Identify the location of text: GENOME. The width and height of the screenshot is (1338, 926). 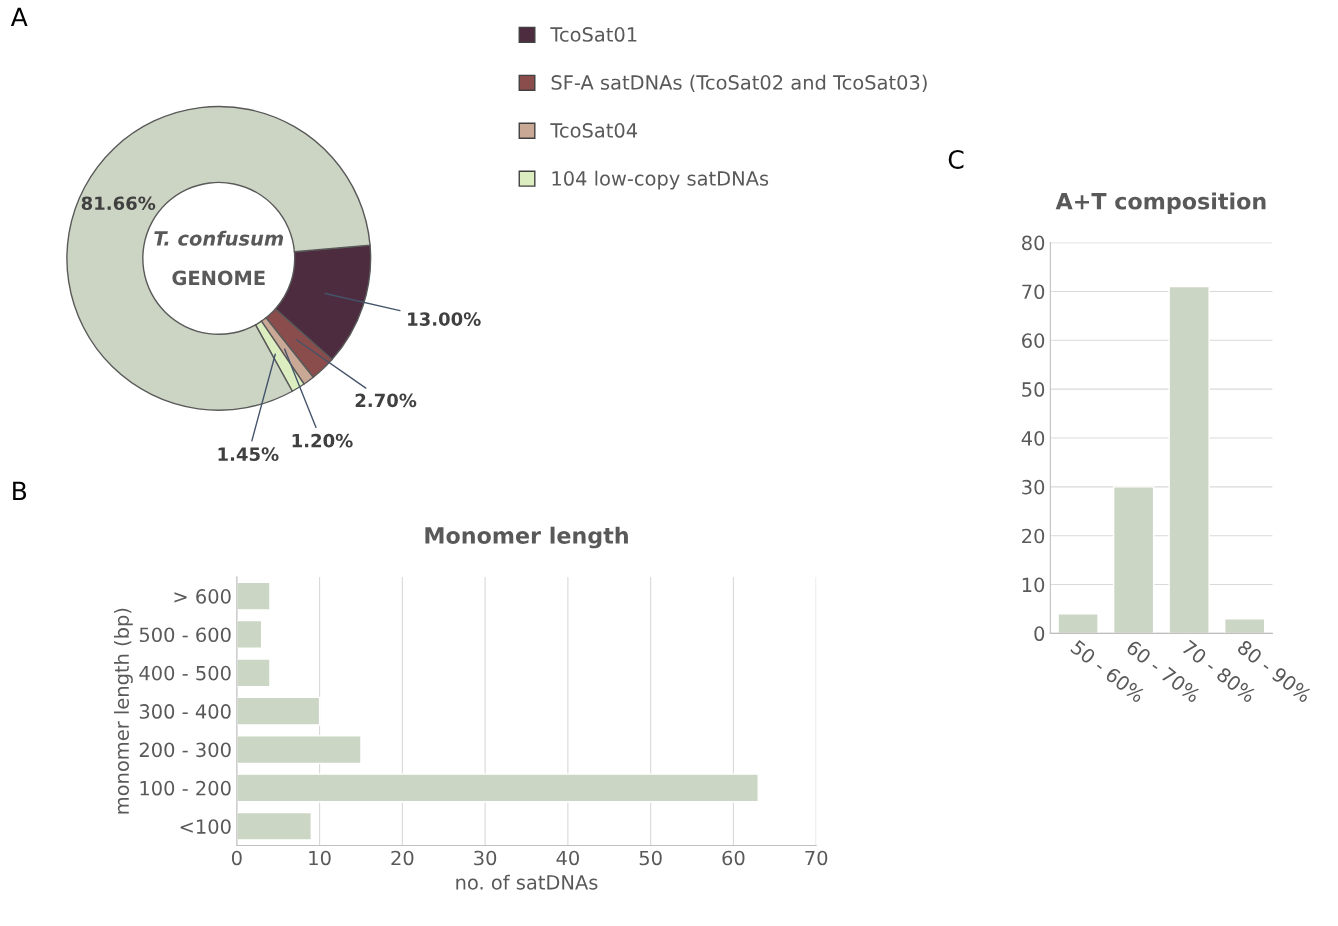
(218, 278).